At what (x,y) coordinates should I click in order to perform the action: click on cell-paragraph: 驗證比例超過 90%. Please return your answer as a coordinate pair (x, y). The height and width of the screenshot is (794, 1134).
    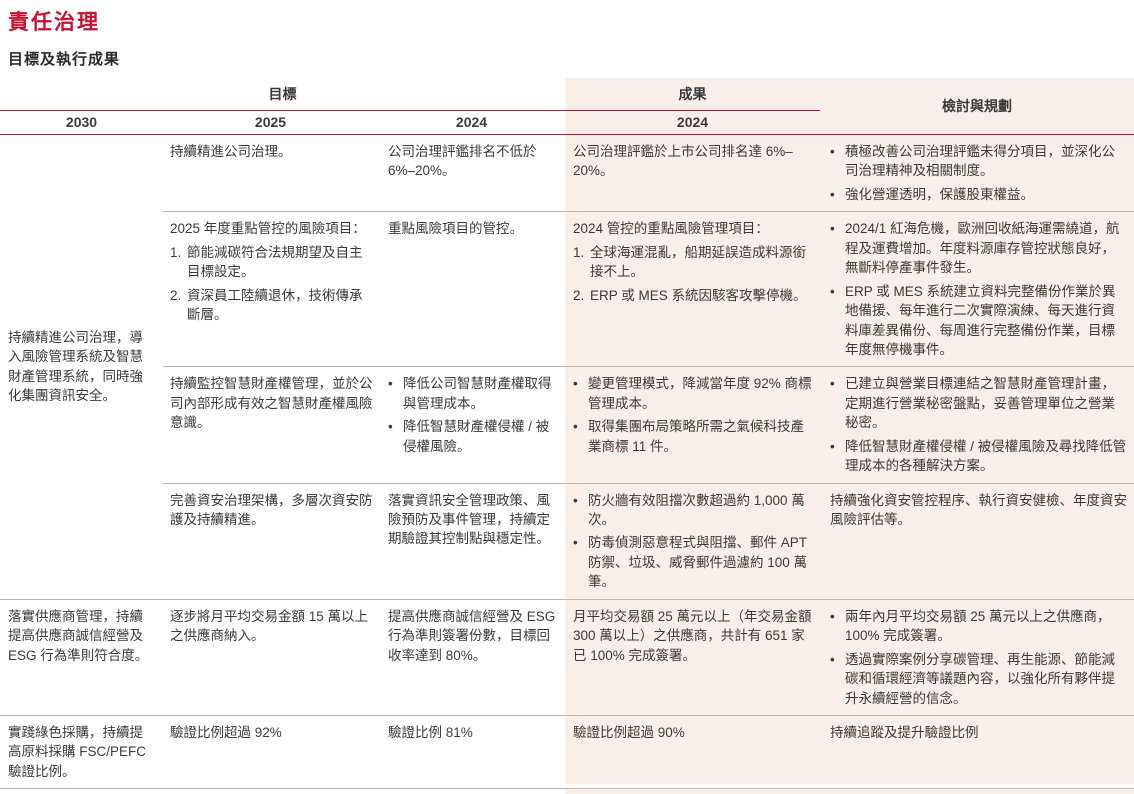
    Looking at the image, I should click on (629, 732).